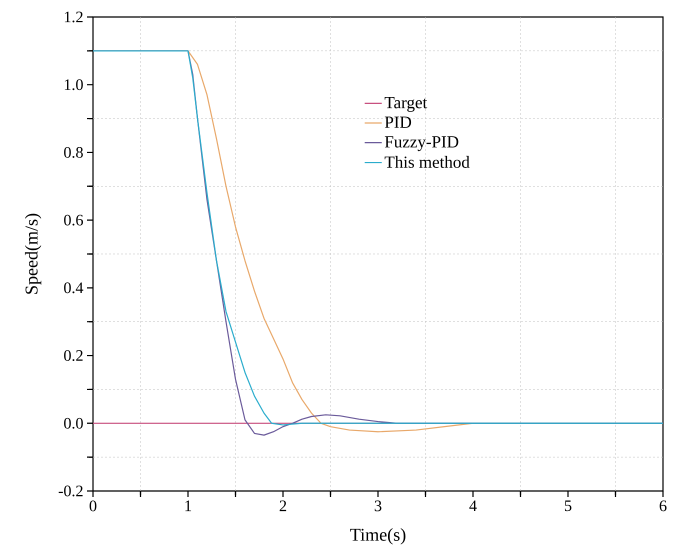 This screenshot has height=559, width=680. Describe the element at coordinates (568, 506) in the screenshot. I see `x-tick-label: 5` at that location.